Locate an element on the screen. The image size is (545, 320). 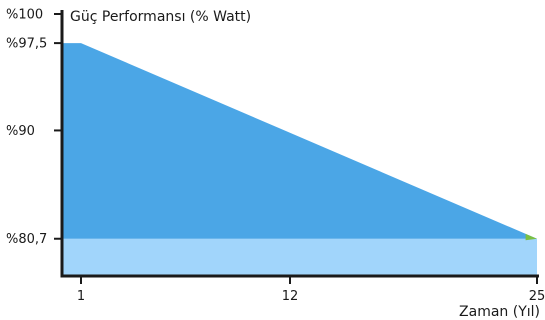
baseline-band is located at coordinates (299, 257).